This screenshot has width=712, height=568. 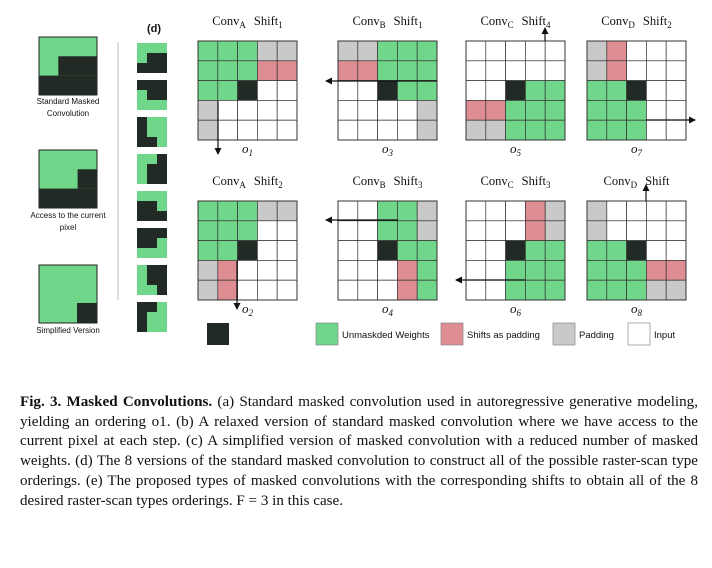 What do you see at coordinates (664, 335) in the screenshot?
I see `legend-input-label: Input` at bounding box center [664, 335].